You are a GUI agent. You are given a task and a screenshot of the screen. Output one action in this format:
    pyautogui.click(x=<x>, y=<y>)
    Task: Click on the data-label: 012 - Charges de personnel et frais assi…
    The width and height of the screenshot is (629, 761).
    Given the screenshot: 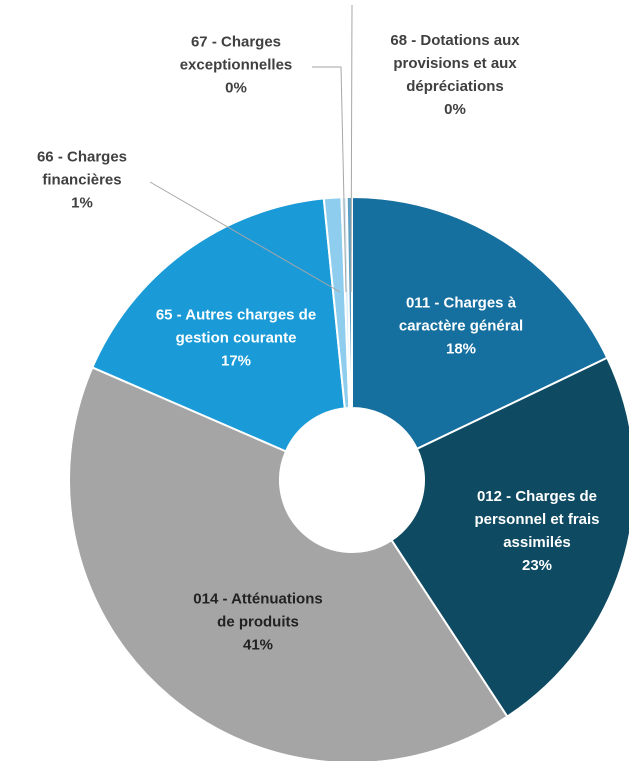 What is the action you would take?
    pyautogui.click(x=537, y=531)
    